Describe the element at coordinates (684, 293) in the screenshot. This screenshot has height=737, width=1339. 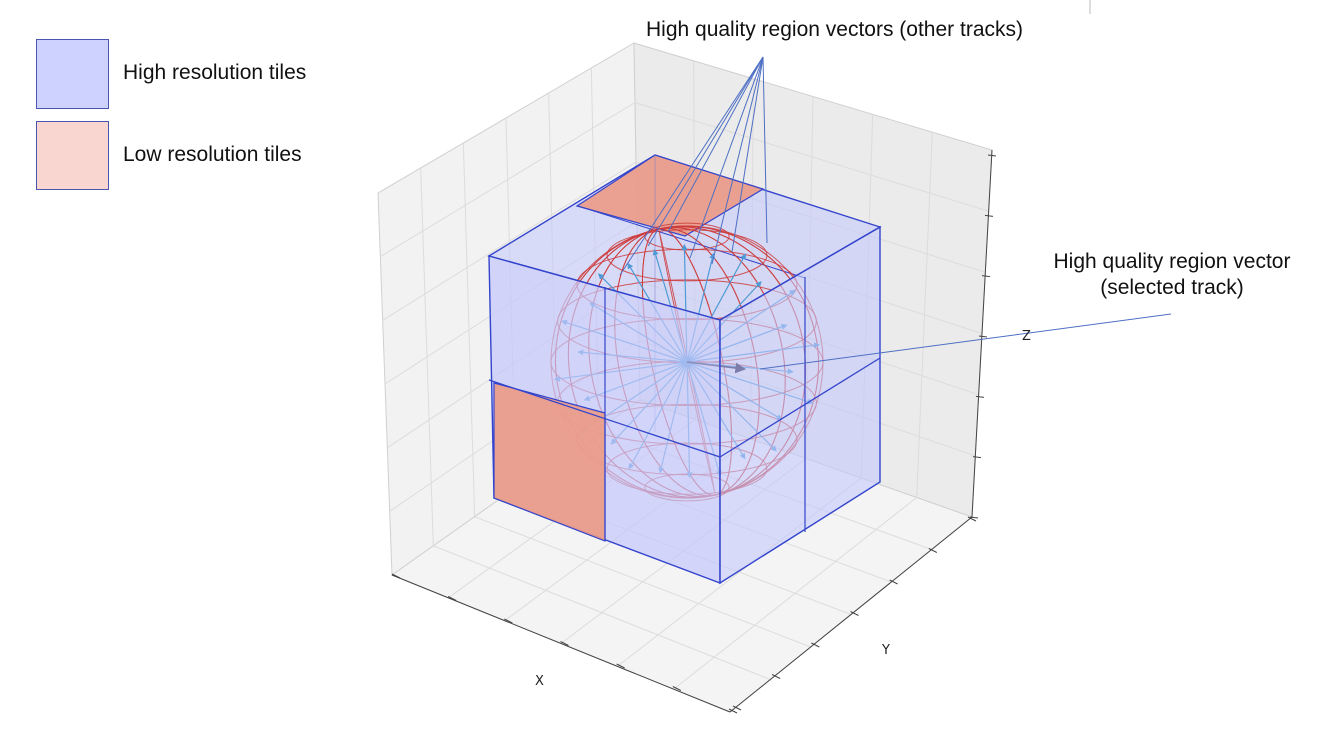
I see `tile-cube` at that location.